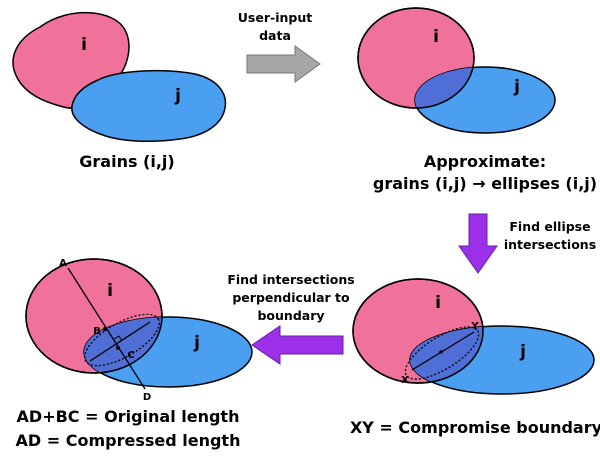  What do you see at coordinates (128, 416) in the screenshot?
I see `lengths-caption-line1: AD+BC = Original length` at bounding box center [128, 416].